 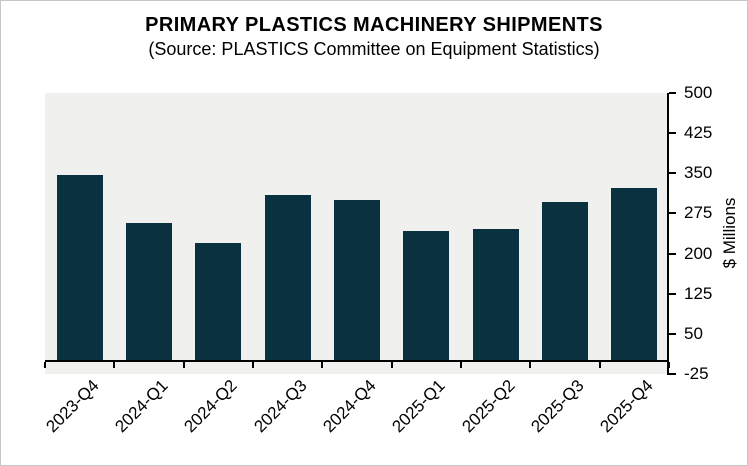 I want to click on y-tick-label-125: 125, so click(x=698, y=293).